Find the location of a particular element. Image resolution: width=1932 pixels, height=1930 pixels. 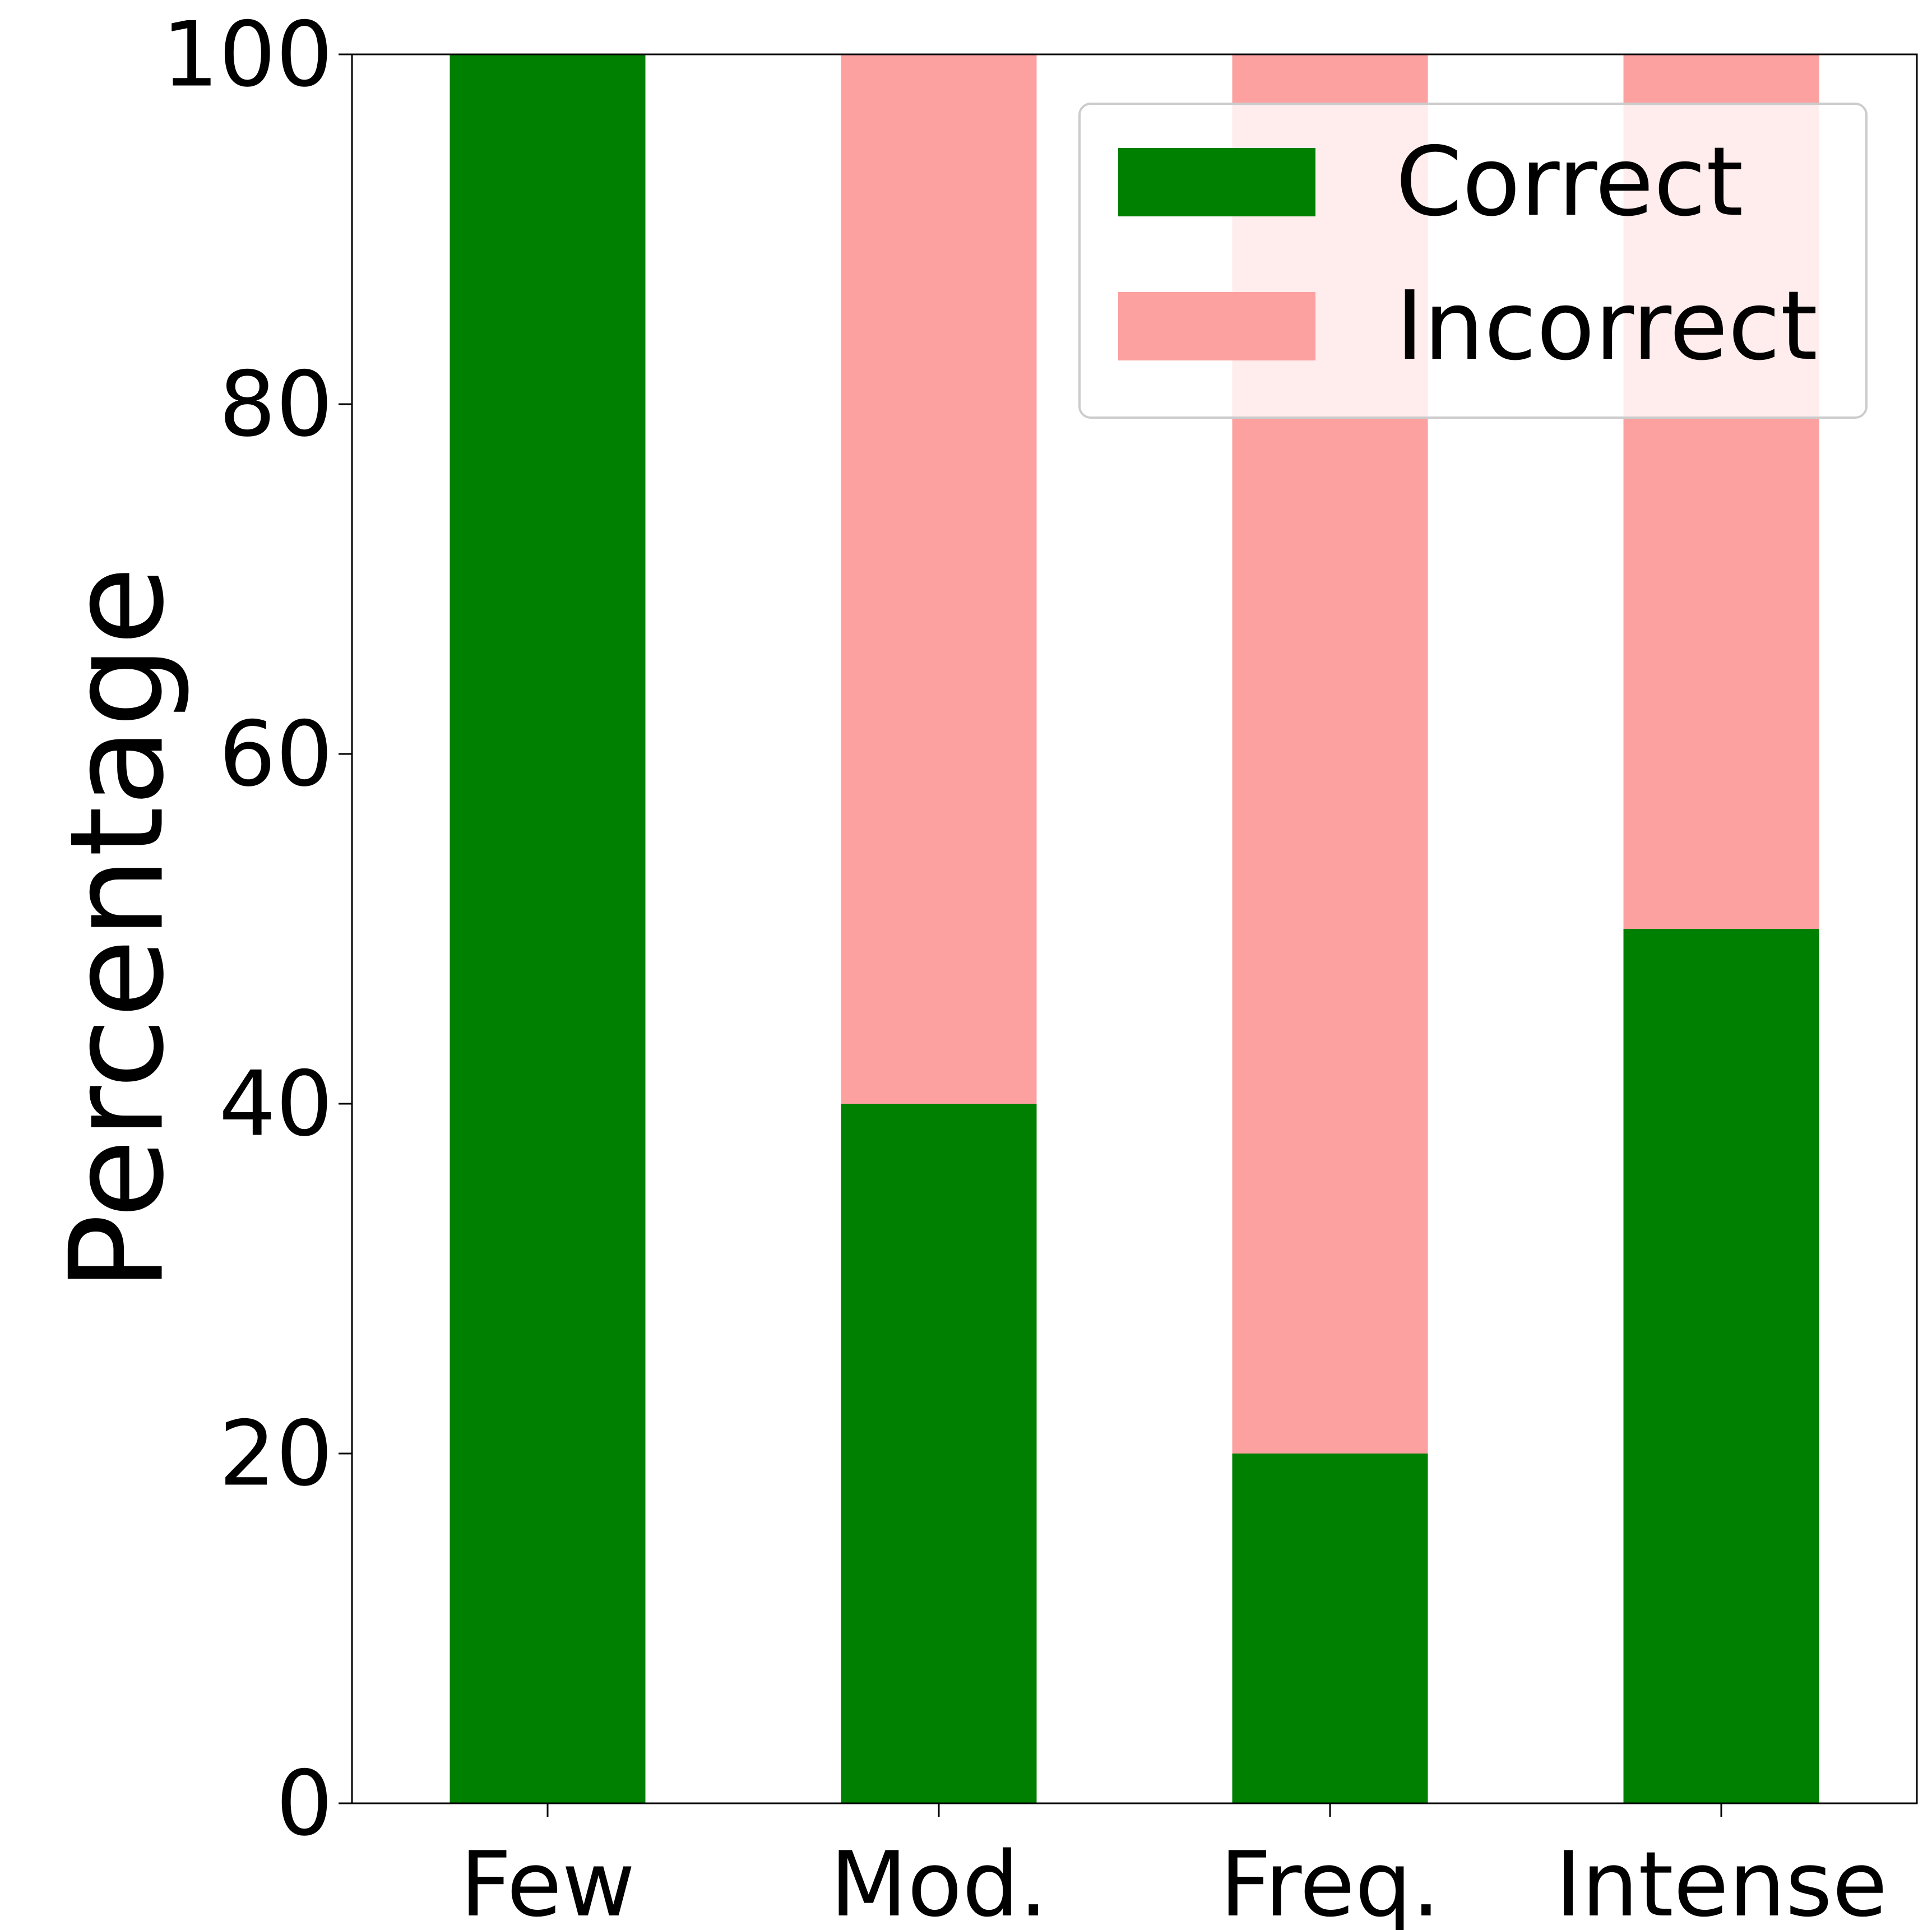

x-tick-label-few: Few is located at coordinates (548, 1881).